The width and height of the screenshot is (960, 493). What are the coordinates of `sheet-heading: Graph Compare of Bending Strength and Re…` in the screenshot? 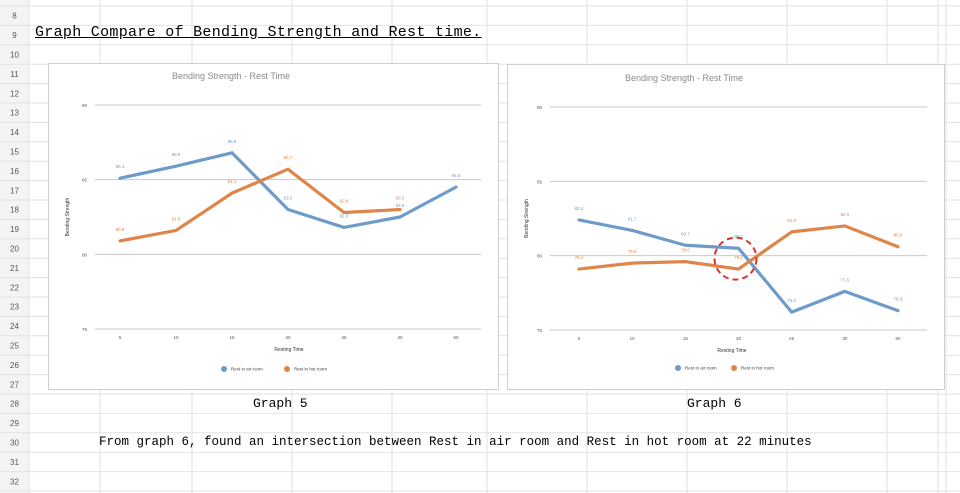 It's located at (258, 32).